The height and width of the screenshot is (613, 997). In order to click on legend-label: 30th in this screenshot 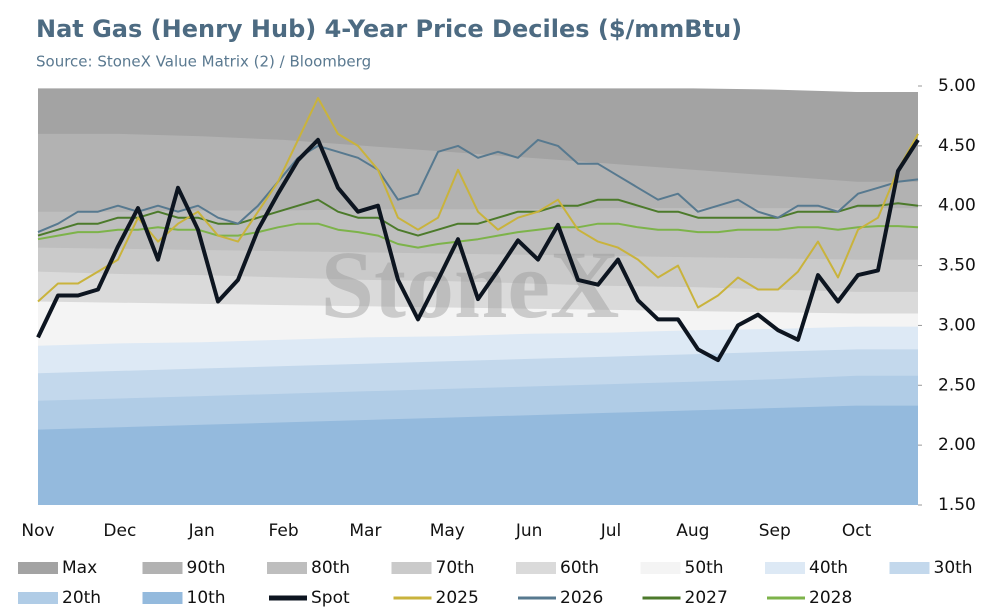, I will do `click(953, 568)`.